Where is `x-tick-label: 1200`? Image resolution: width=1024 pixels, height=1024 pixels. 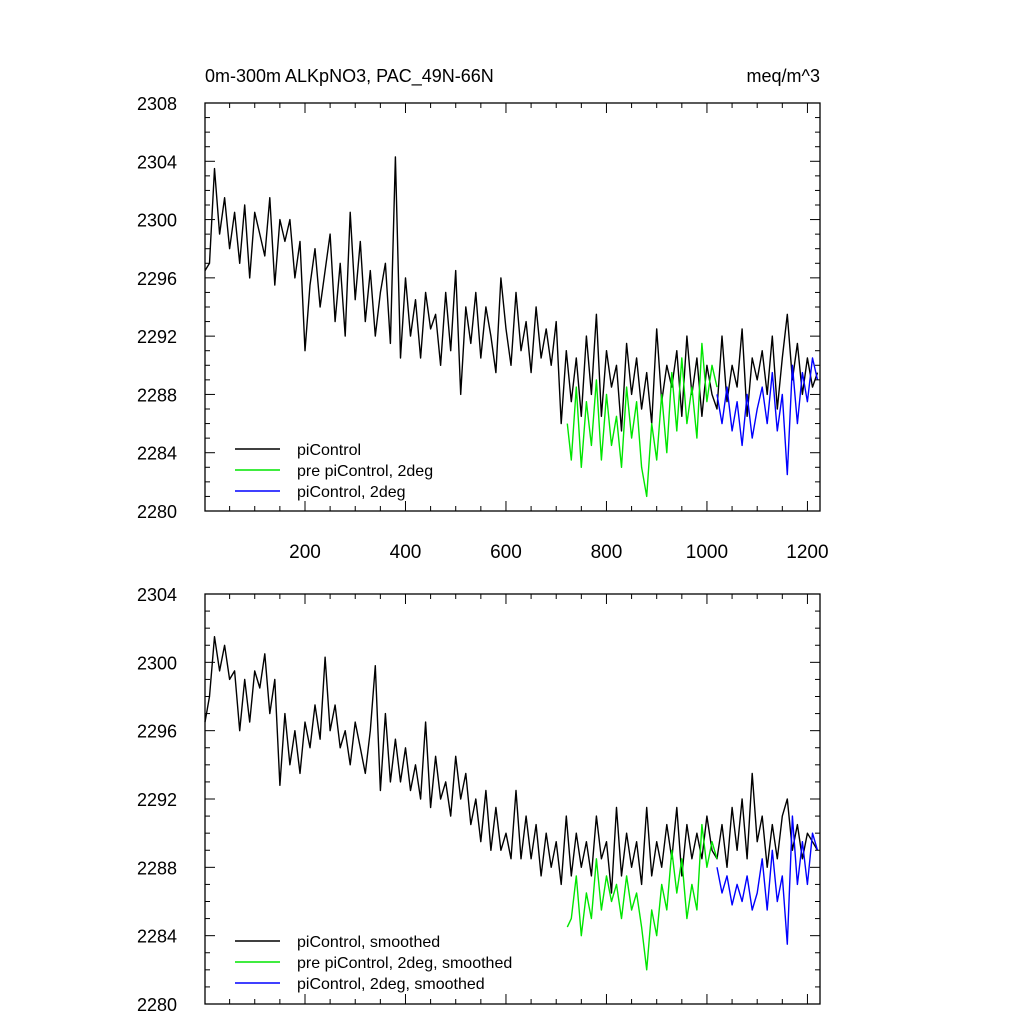
x-tick-label: 1200 is located at coordinates (807, 552).